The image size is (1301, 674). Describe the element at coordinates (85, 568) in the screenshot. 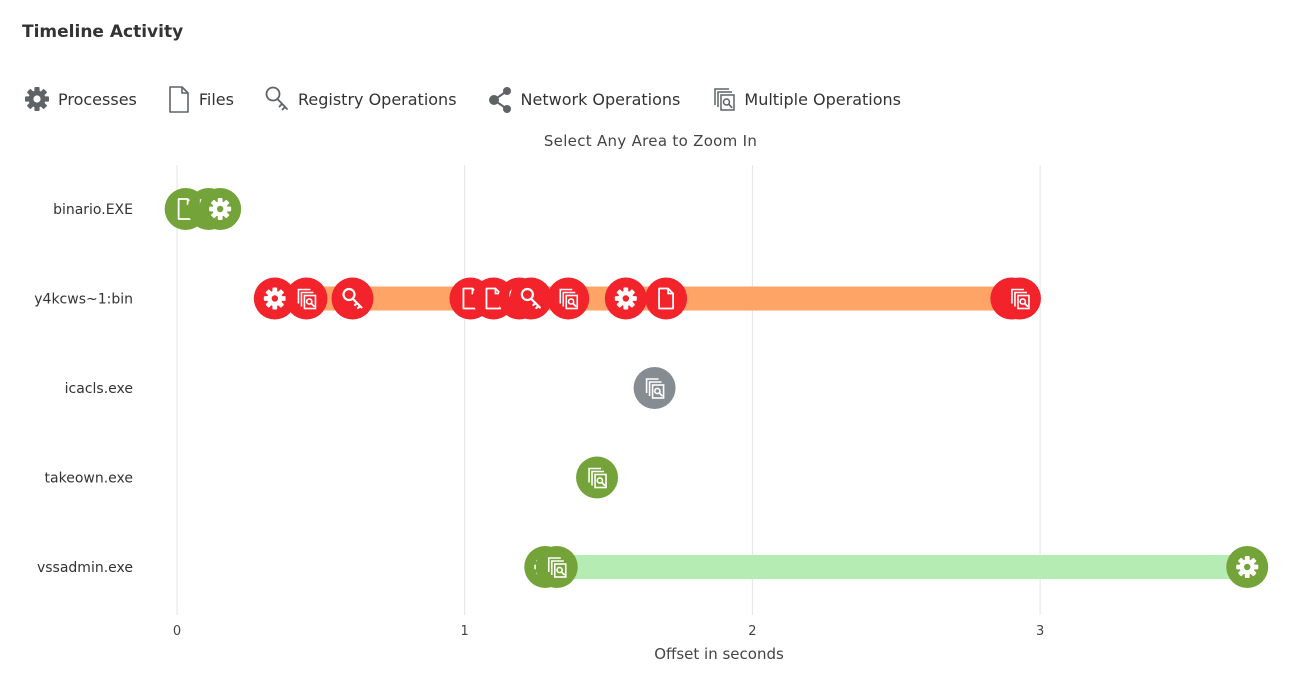

I see `row-label: vssadmin.exe` at that location.